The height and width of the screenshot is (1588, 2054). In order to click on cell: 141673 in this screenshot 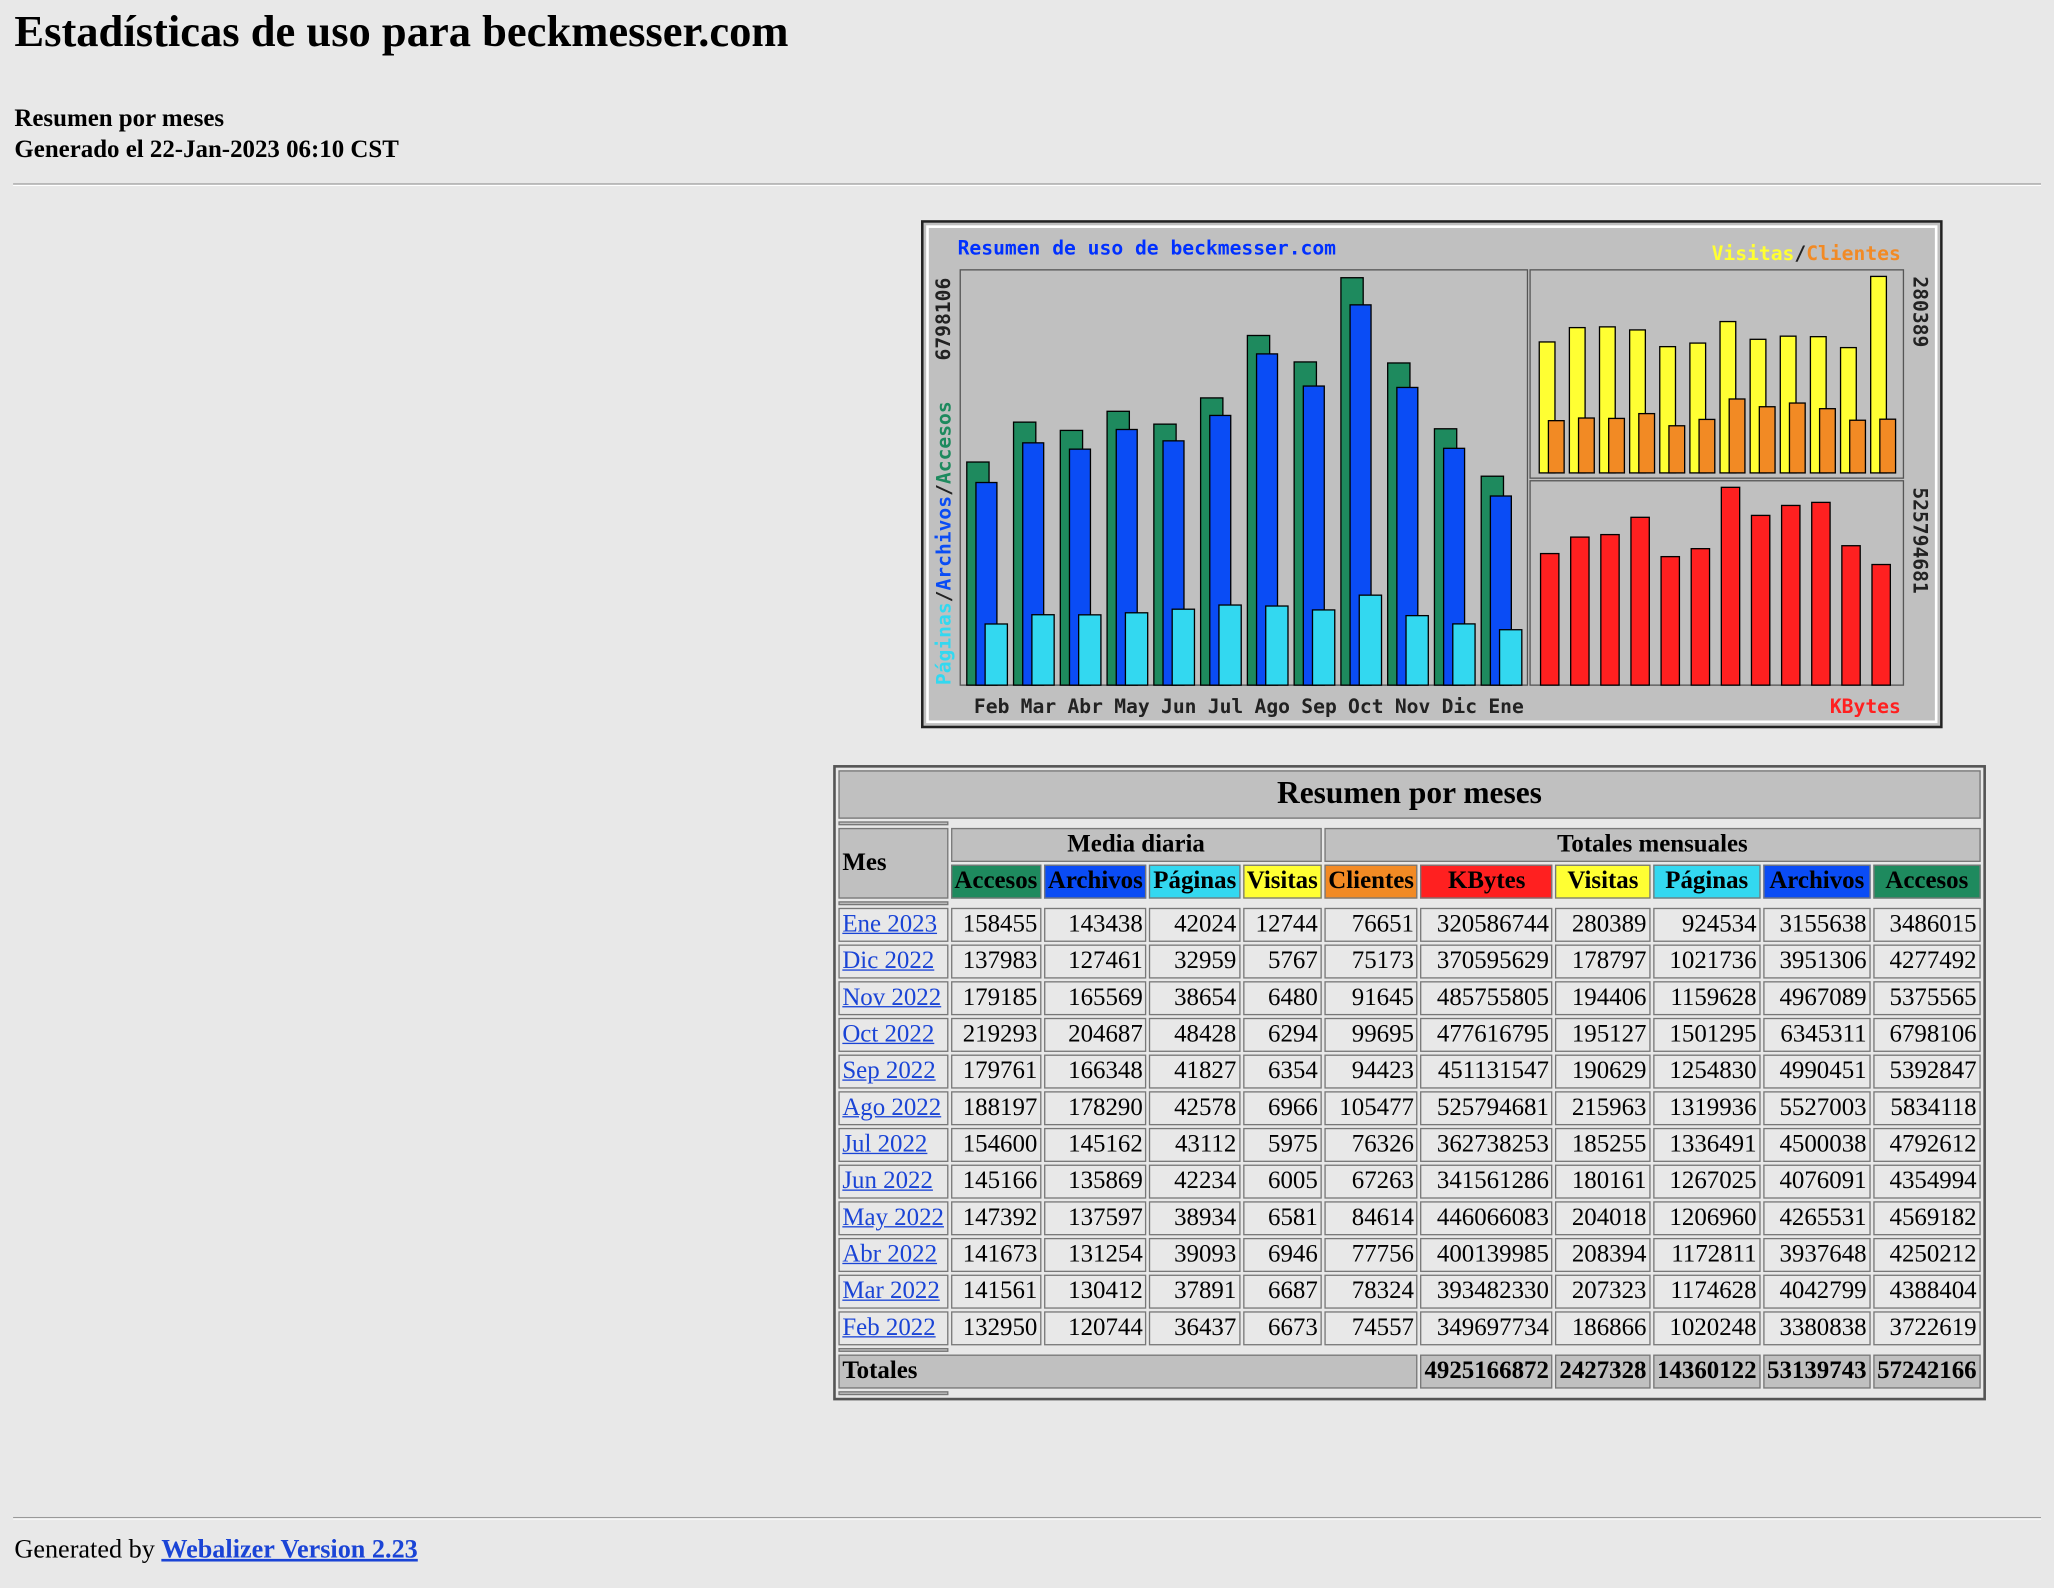, I will do `click(996, 1255)`.